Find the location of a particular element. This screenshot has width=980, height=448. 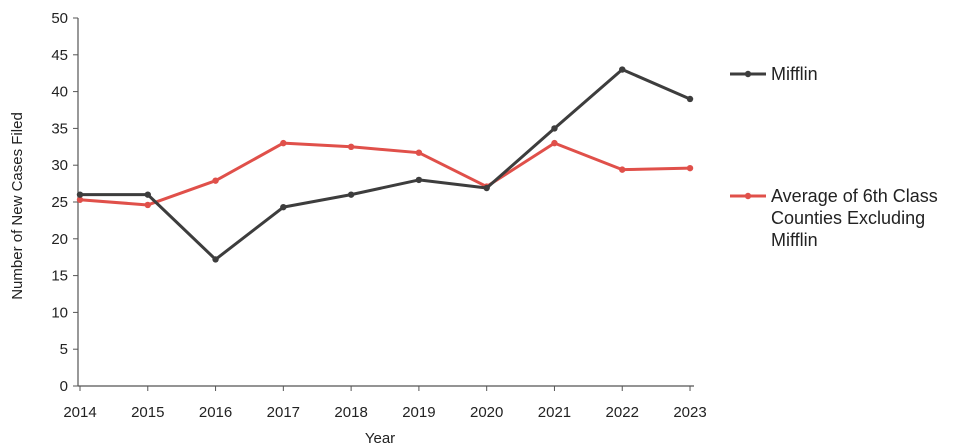

series-sixth-class-average is located at coordinates (385, 174).